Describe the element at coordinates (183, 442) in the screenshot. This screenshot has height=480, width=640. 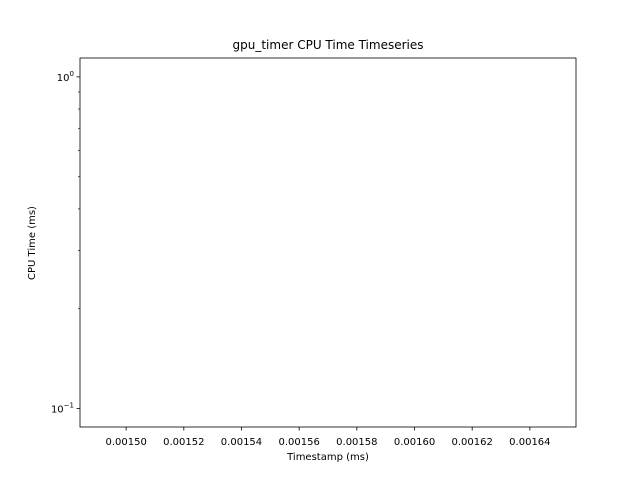
I see `x-tick-label: 0.00152` at that location.